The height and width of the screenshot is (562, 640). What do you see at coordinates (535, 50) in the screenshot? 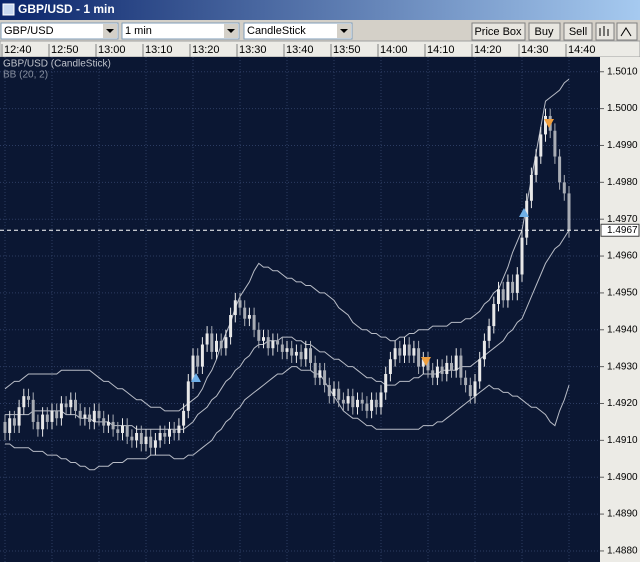
I see `x-tick-label: 14:30` at bounding box center [535, 50].